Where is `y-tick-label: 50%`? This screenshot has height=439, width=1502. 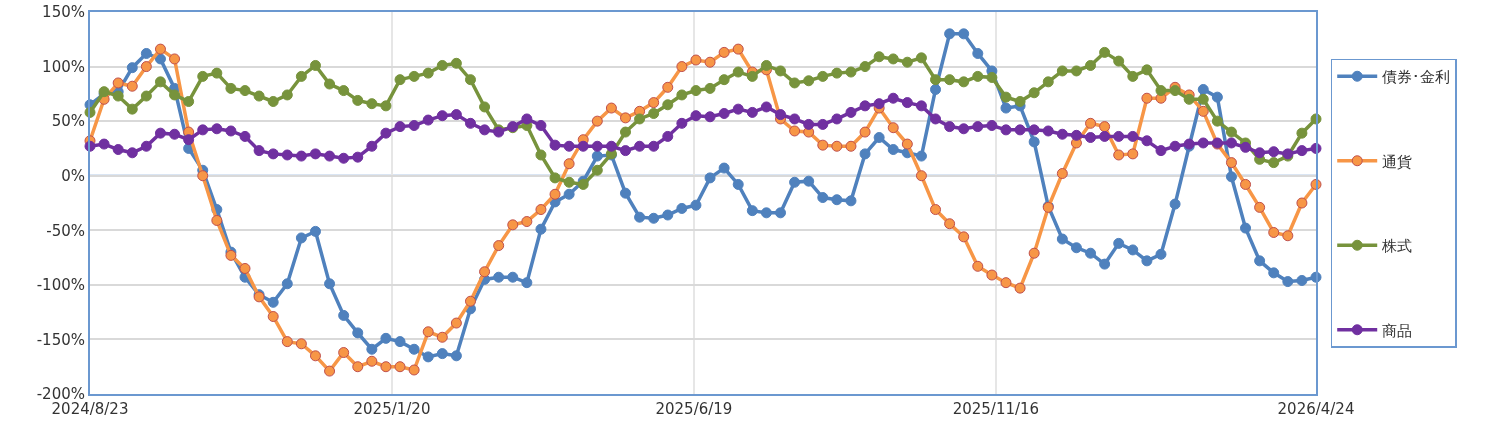
y-tick-label: 50% is located at coordinates (68, 121).